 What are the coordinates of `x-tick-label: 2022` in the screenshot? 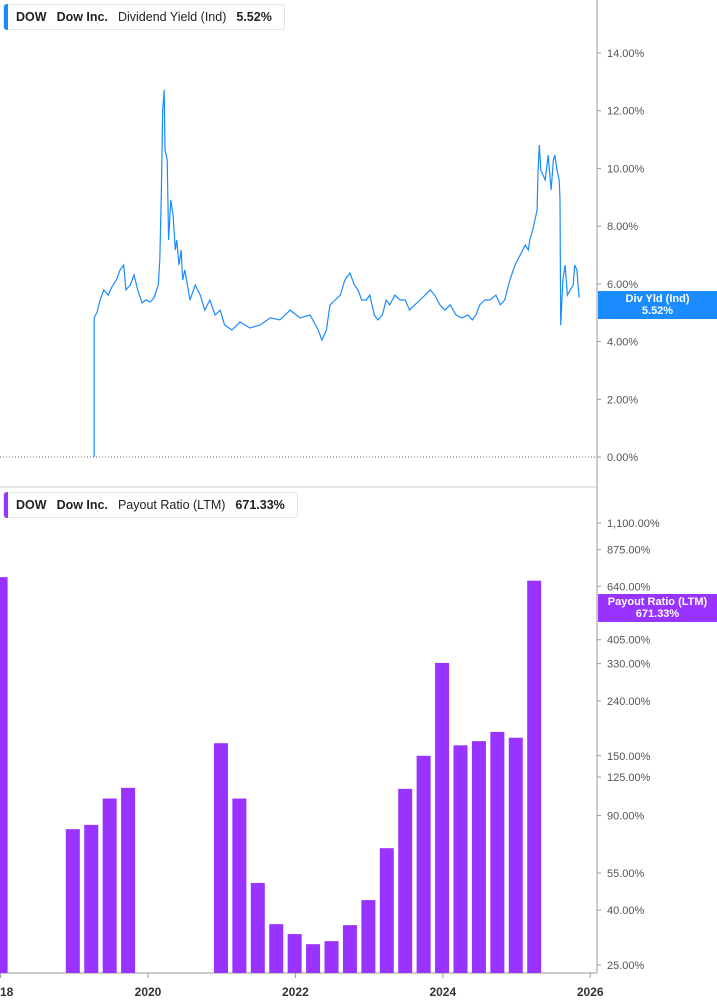 It's located at (295, 992).